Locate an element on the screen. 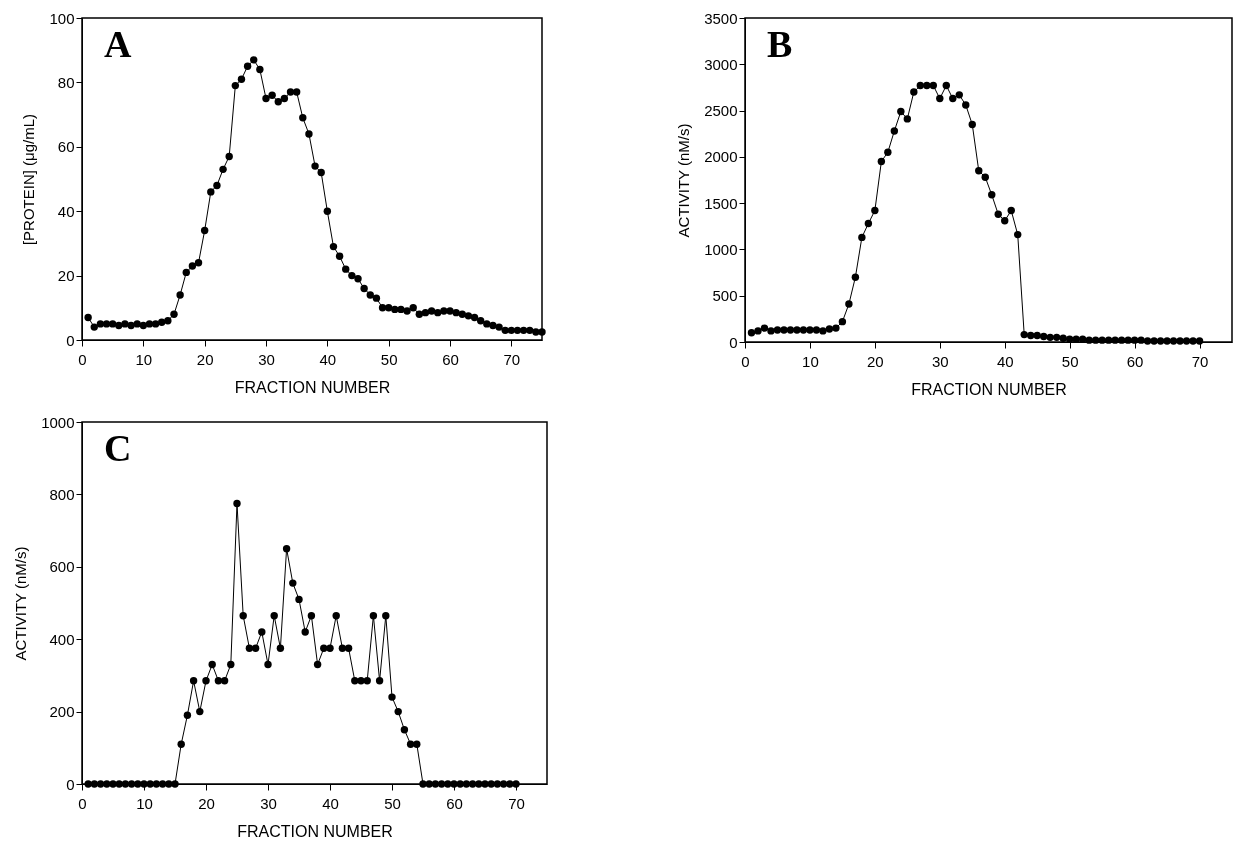 The width and height of the screenshot is (1250, 864). annotation: C is located at coordinates (118, 448).